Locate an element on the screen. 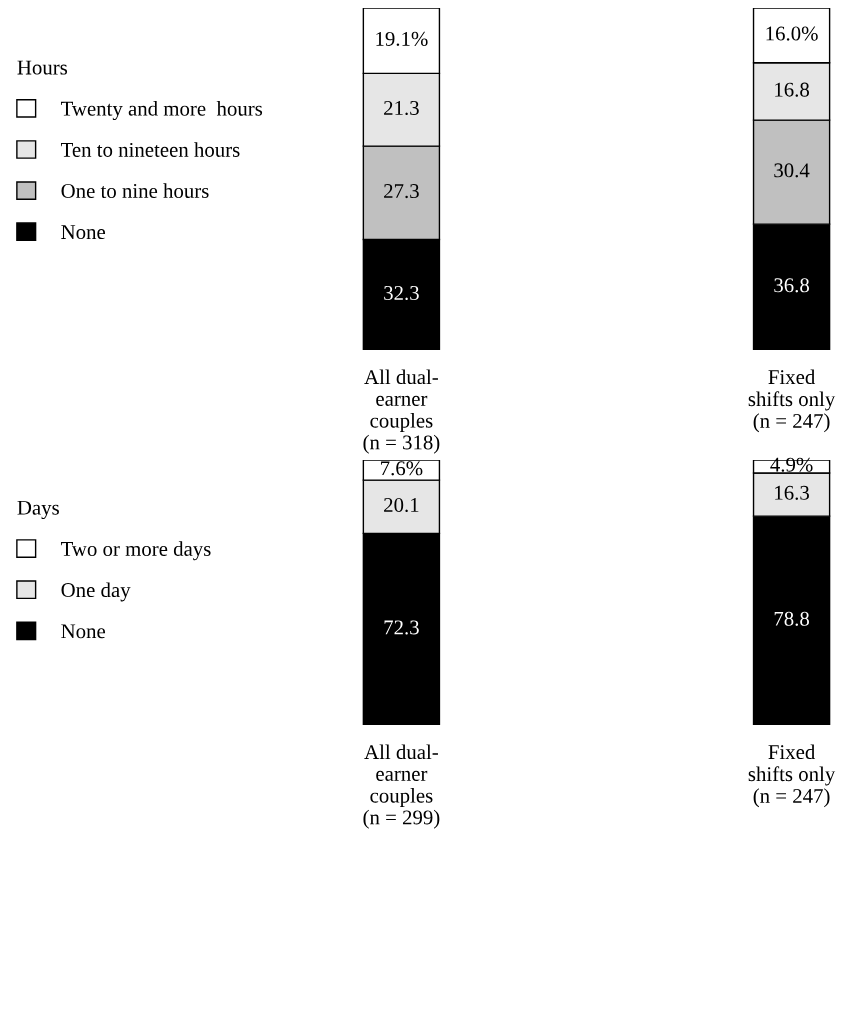 The width and height of the screenshot is (854, 1036). x-tick-label: All dual- earner couples (n = 299) is located at coordinates (401, 786).